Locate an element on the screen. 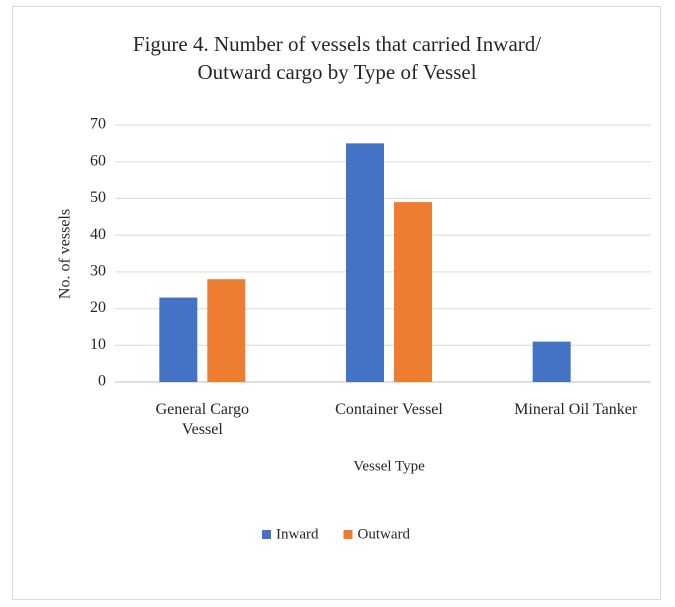  x-tick-label: Mineral Oil Tanker is located at coordinates (576, 409).